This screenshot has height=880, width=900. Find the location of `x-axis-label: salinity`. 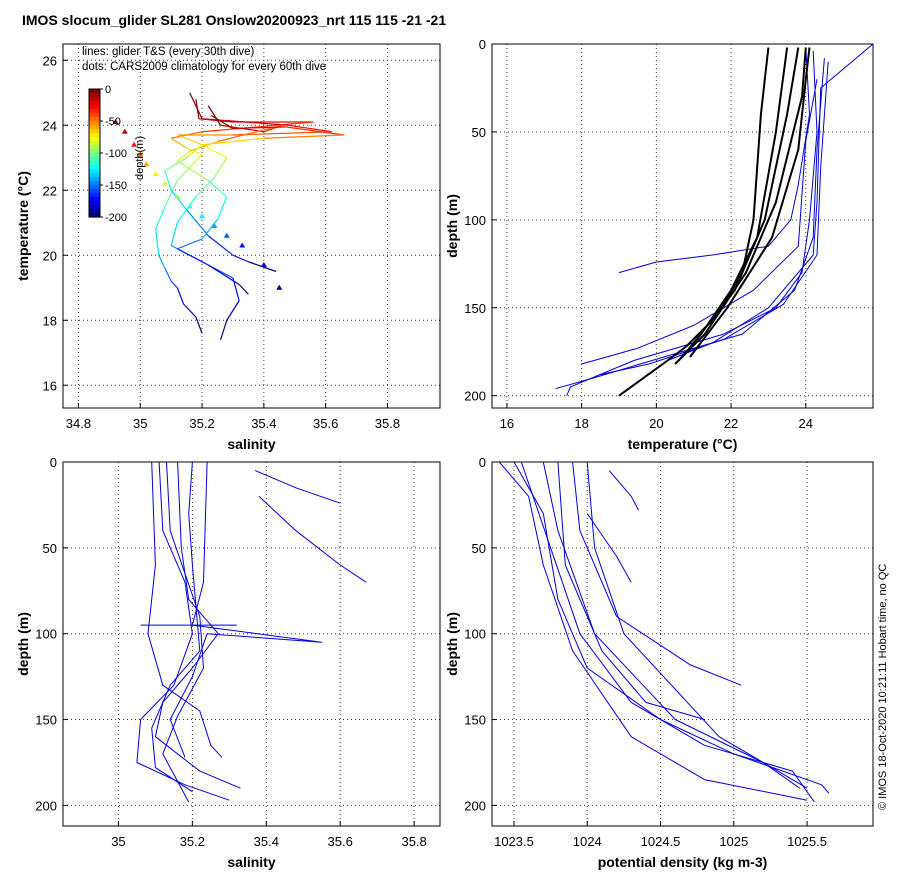

x-axis-label: salinity is located at coordinates (251, 444).